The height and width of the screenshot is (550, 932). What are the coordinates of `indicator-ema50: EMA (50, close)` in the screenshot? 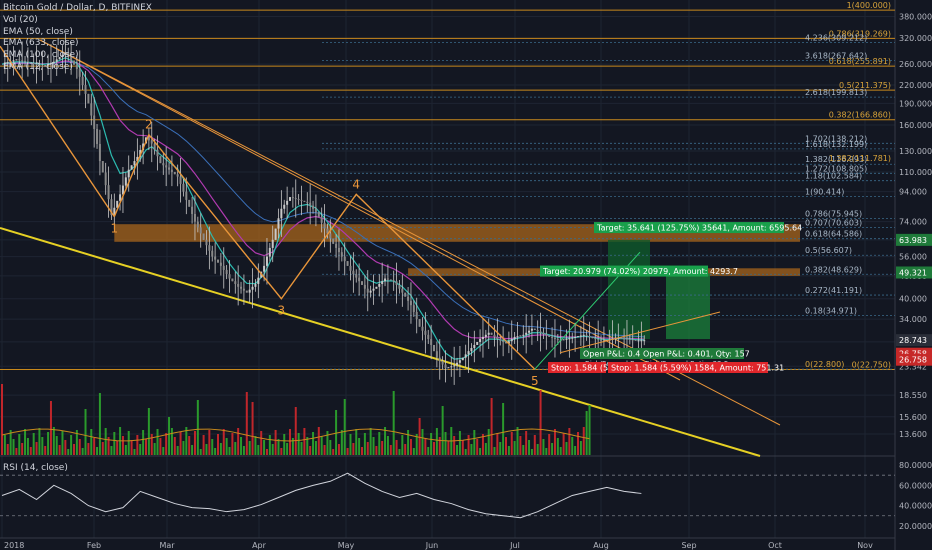 It's located at (38, 31).